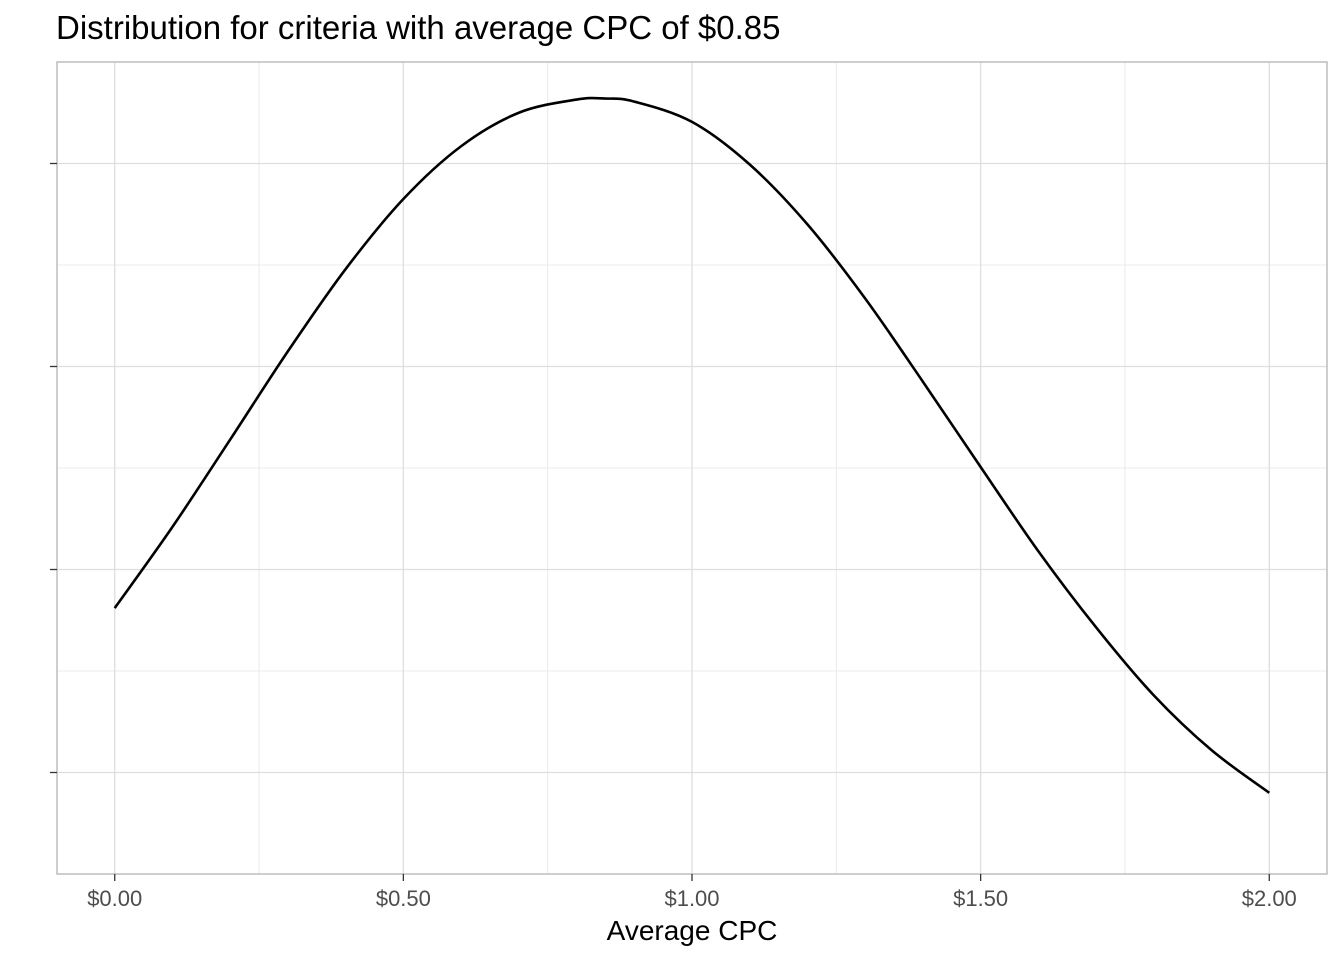 Image resolution: width=1344 pixels, height=965 pixels. What do you see at coordinates (1269, 898) in the screenshot?
I see `x-tick-label: $2.00` at bounding box center [1269, 898].